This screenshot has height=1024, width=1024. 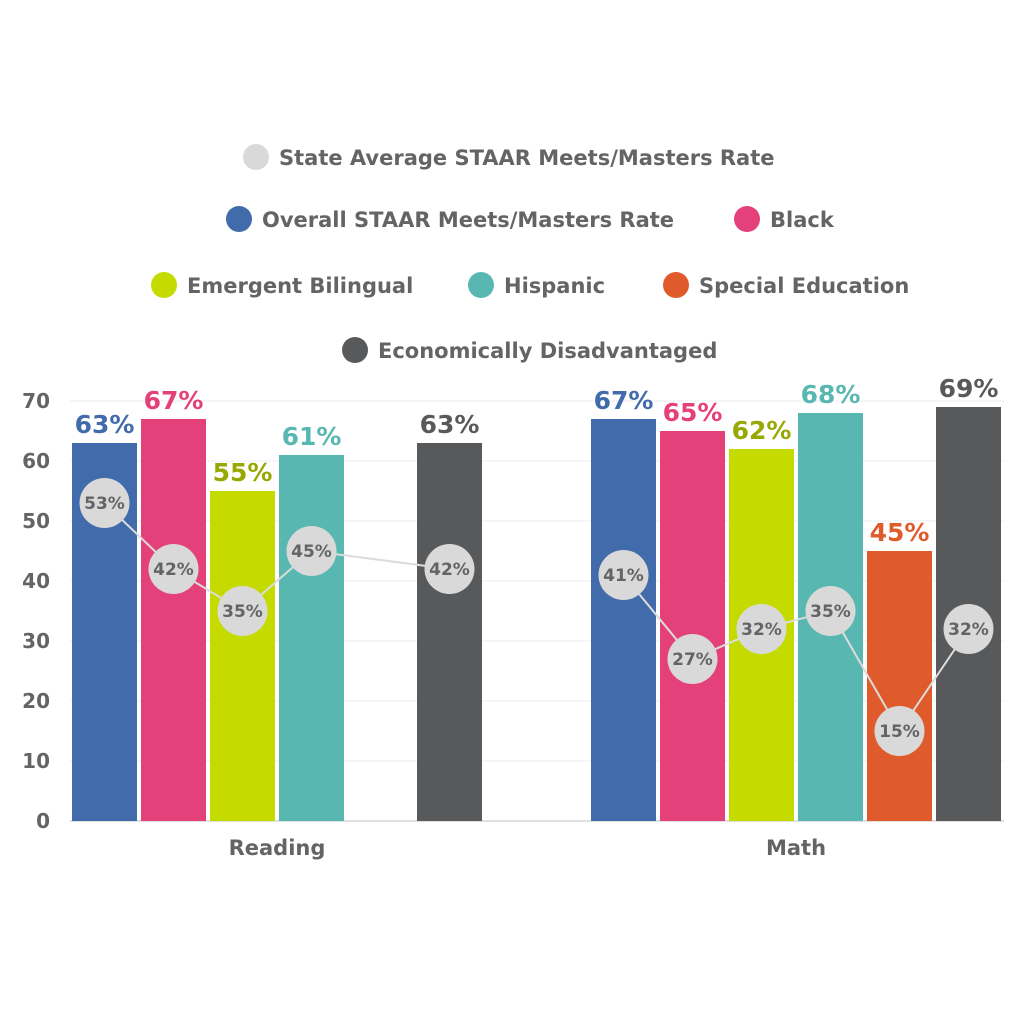 What do you see at coordinates (899, 686) in the screenshot?
I see `bar-math-special-education` at bounding box center [899, 686].